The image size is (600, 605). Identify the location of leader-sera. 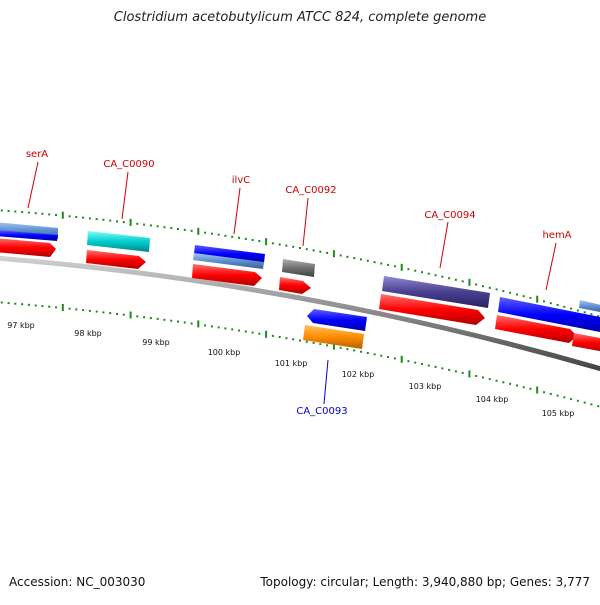
(33, 185).